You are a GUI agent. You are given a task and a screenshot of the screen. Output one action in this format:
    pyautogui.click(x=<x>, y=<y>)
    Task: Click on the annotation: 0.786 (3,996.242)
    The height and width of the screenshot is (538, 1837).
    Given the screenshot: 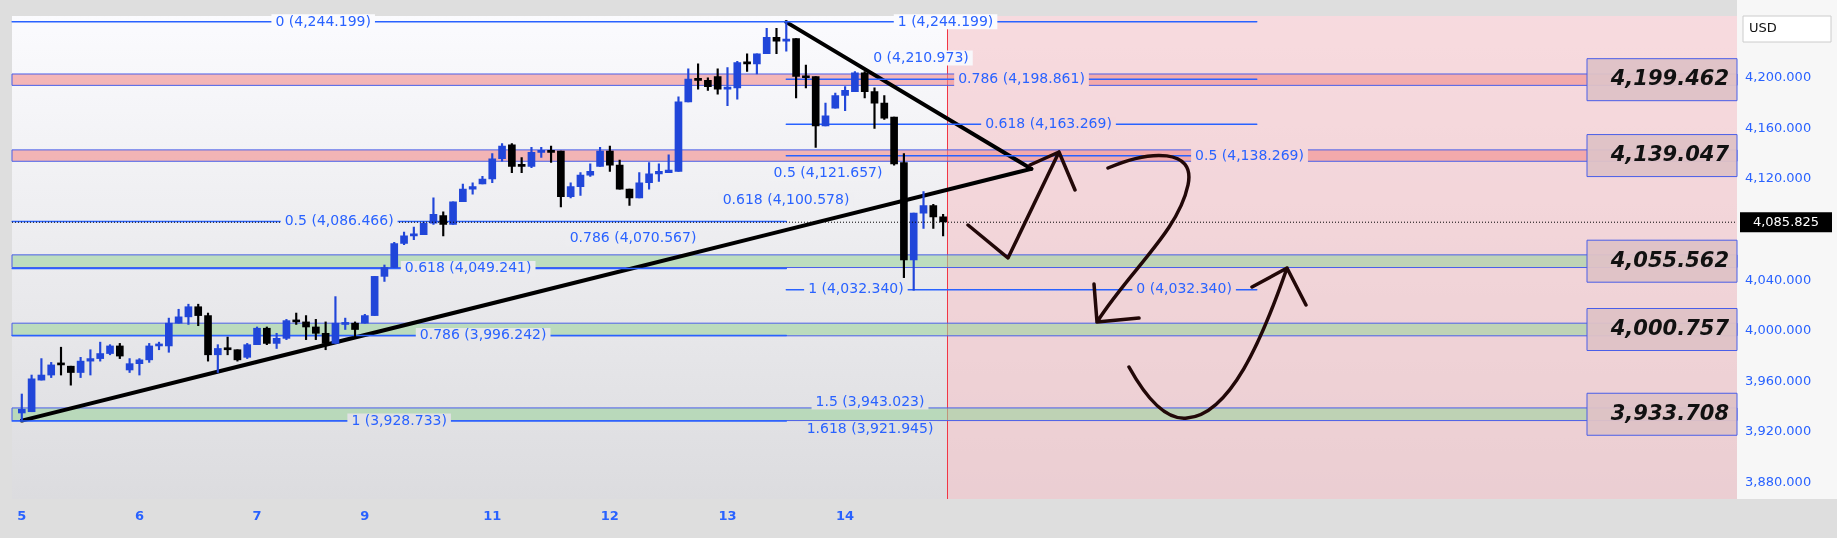 What is the action you would take?
    pyautogui.click(x=483, y=334)
    